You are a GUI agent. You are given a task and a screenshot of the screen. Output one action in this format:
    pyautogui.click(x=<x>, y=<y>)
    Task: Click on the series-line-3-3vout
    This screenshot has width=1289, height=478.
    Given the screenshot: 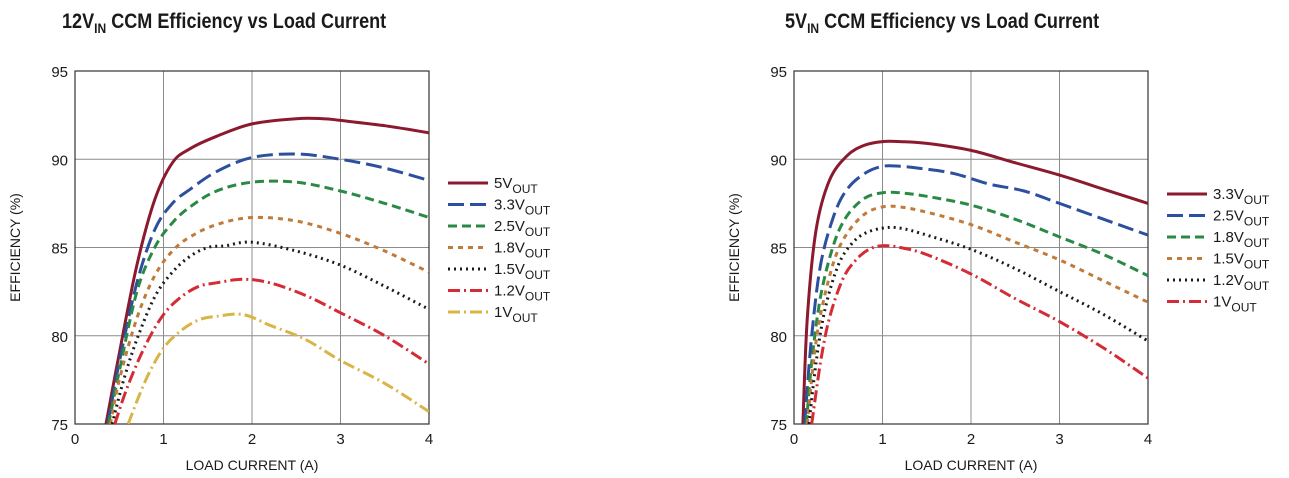 What is the action you would take?
    pyautogui.click(x=267, y=288)
    